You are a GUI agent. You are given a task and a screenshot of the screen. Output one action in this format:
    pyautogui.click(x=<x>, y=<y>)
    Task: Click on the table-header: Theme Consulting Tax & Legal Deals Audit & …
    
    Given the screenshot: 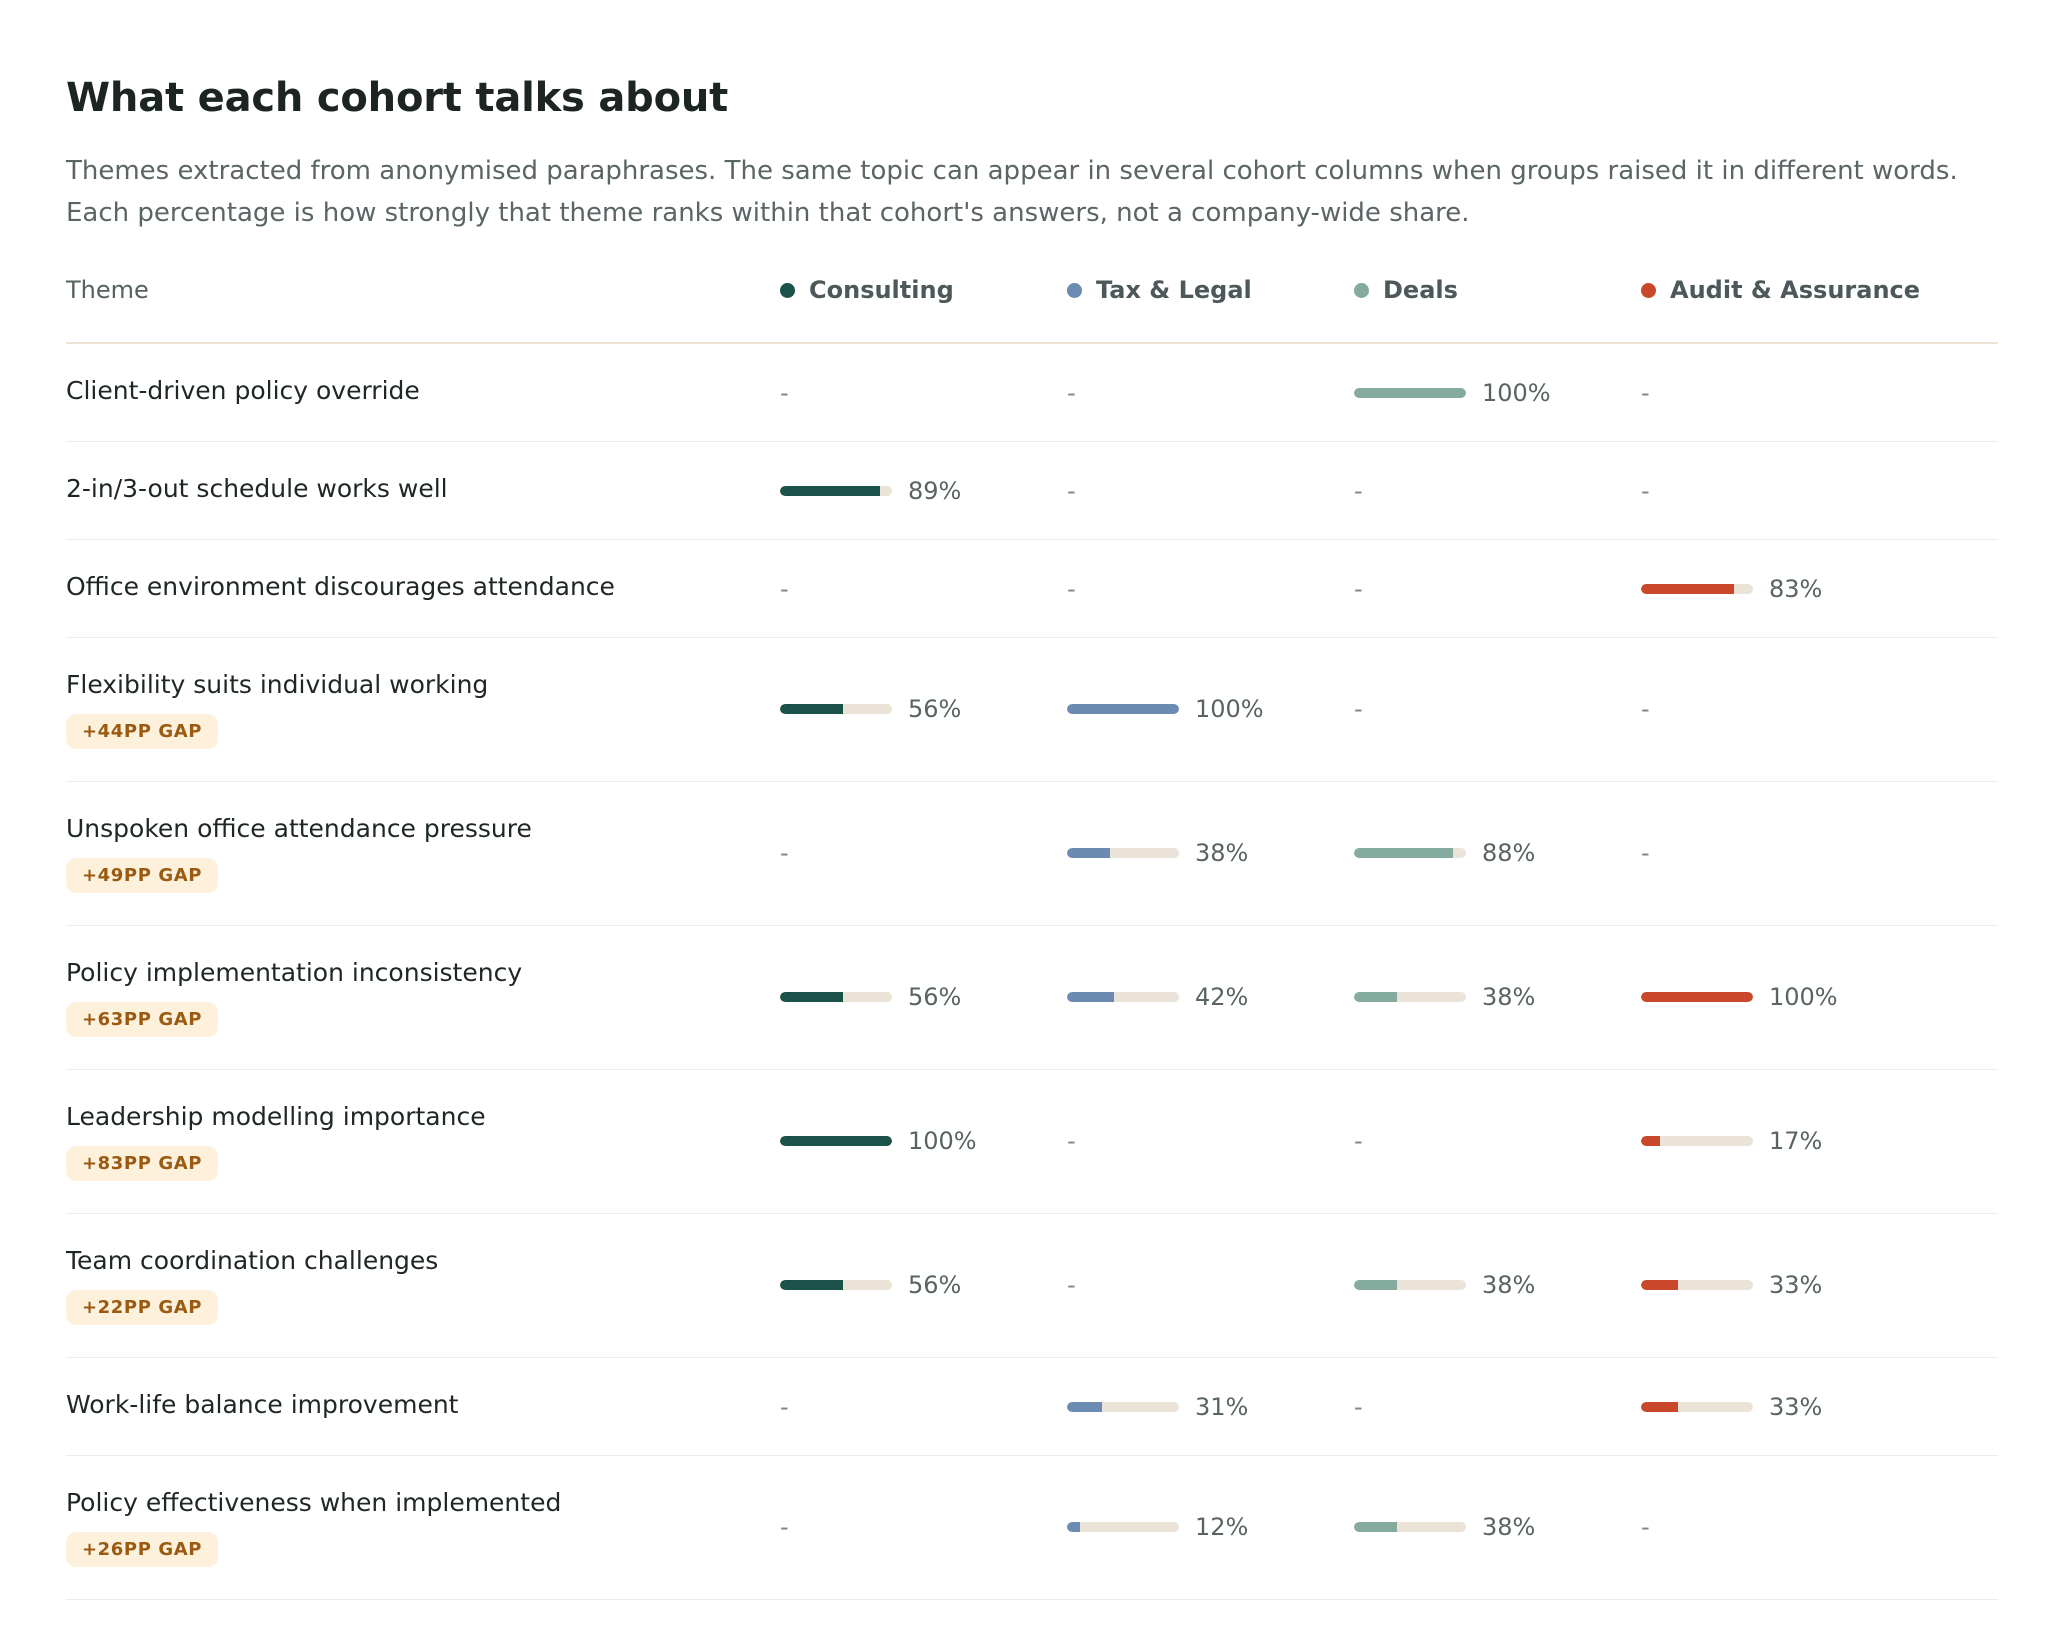 What is the action you would take?
    pyautogui.click(x=1032, y=303)
    